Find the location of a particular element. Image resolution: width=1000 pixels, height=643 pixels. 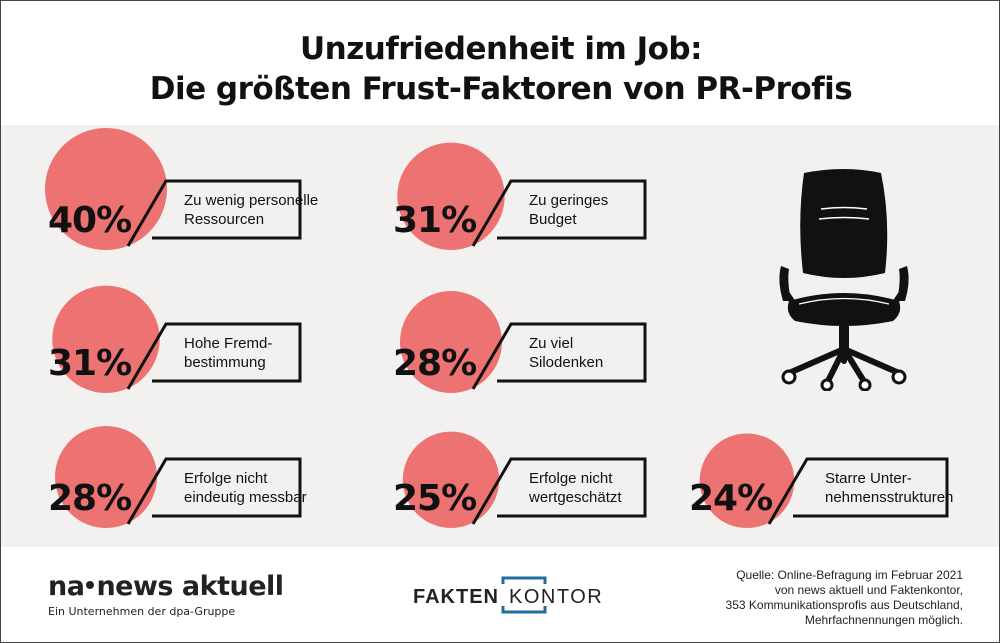

bubble-label: Erfolge nicht wertgeschätzt is located at coordinates (575, 488).